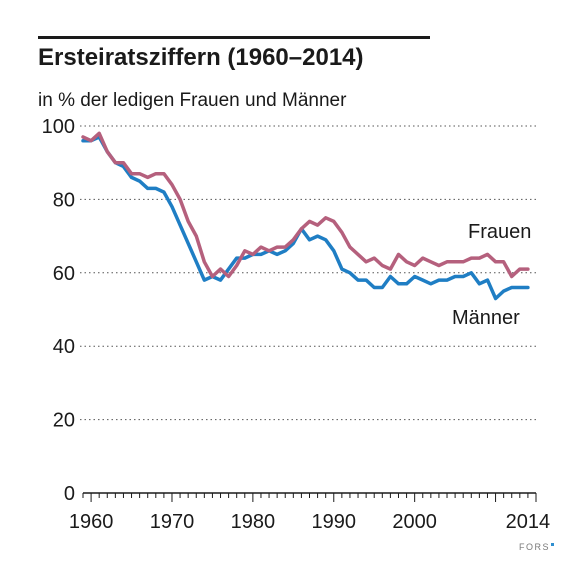  I want to click on chart-title: Ersteiratsziffern (1960–2014), so click(201, 57).